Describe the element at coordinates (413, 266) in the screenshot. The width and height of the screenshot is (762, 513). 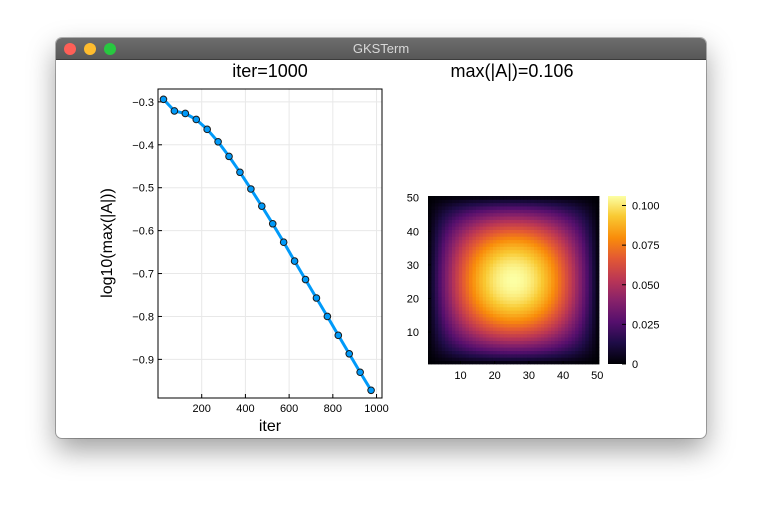
I see `heatmap-y-tick-label: 30` at that location.